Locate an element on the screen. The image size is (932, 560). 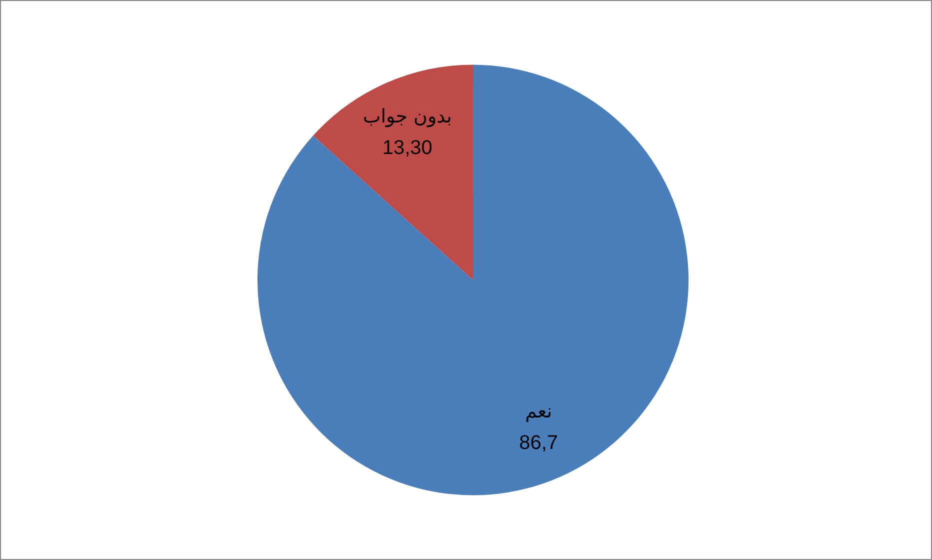
data-label: 13,30 is located at coordinates (407, 147).